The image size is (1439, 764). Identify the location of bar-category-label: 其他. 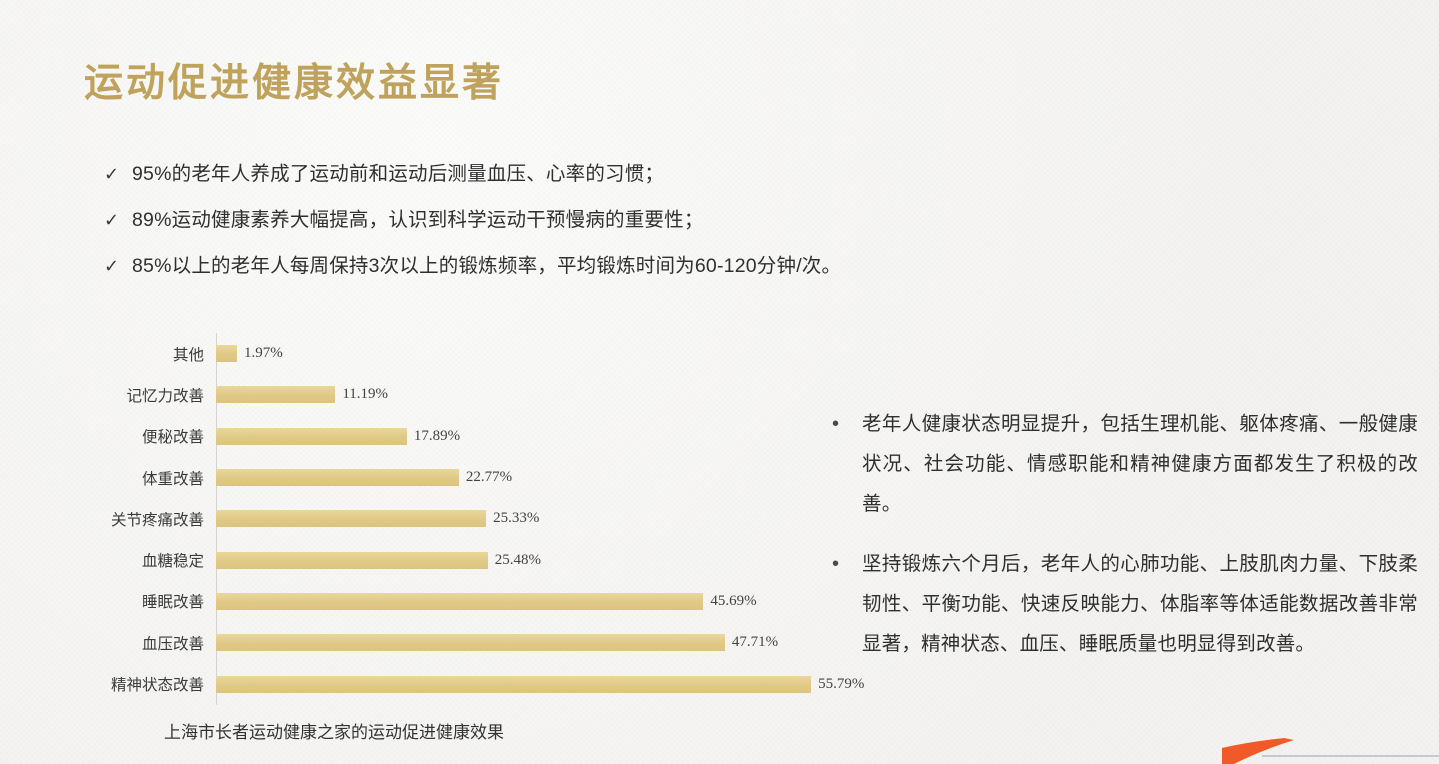
(188, 355).